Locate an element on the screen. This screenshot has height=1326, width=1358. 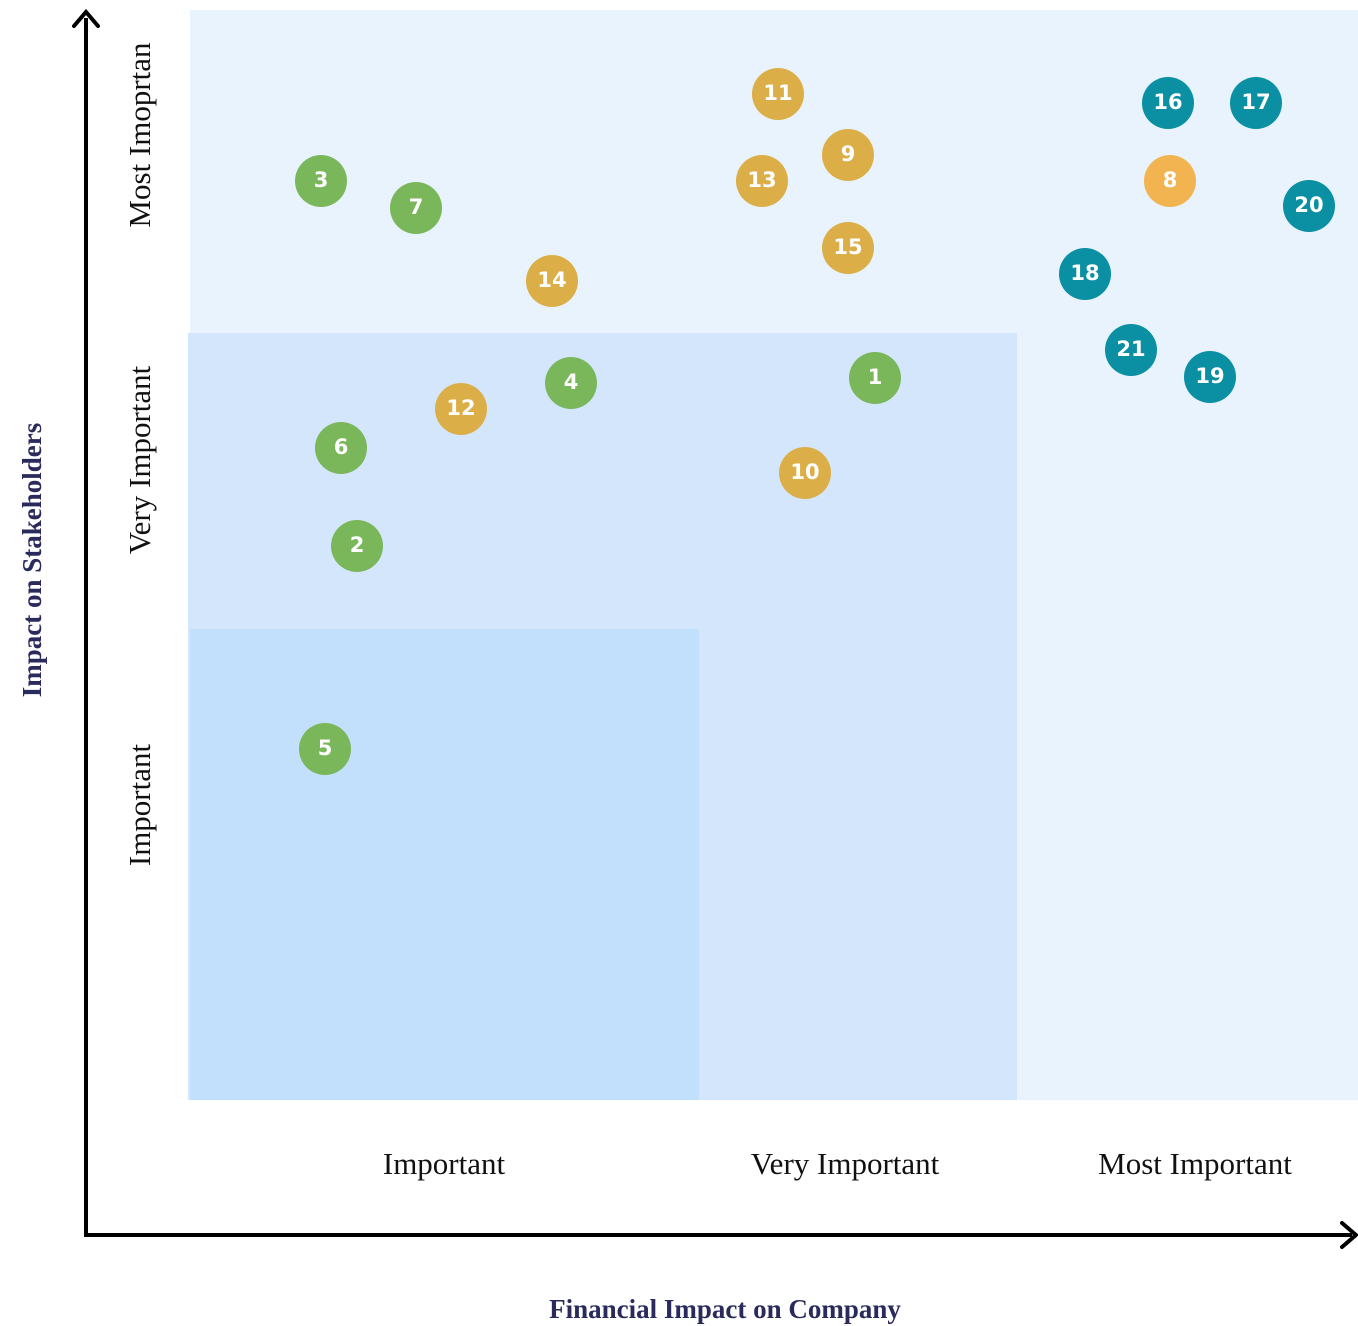
x-axis-title: Financial Impact on Company is located at coordinates (725, 1309).